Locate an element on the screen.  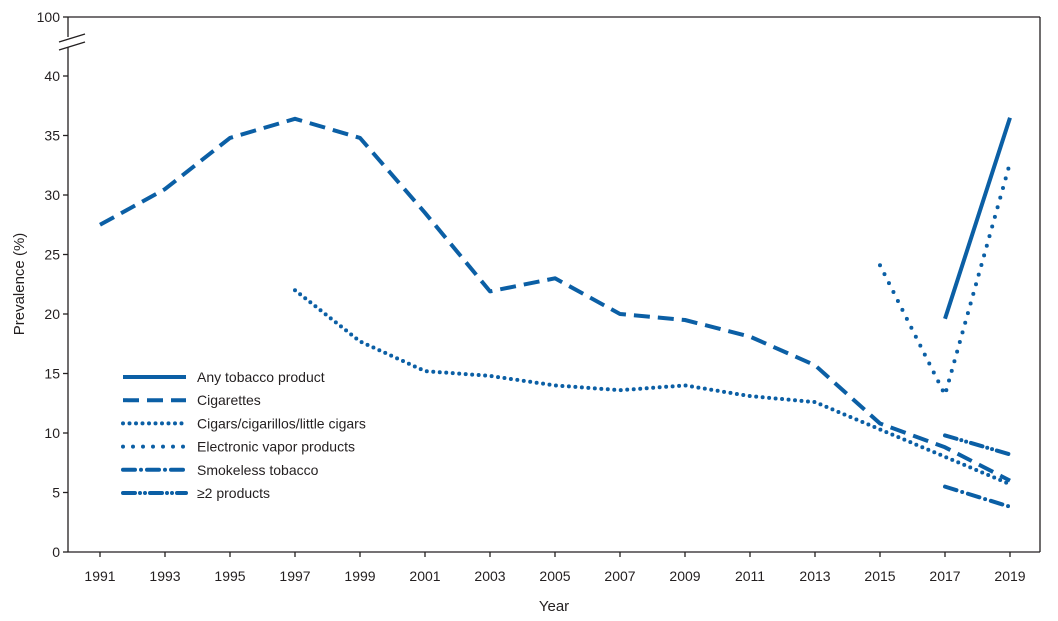
y-tick-label: 40 is located at coordinates (52, 76).